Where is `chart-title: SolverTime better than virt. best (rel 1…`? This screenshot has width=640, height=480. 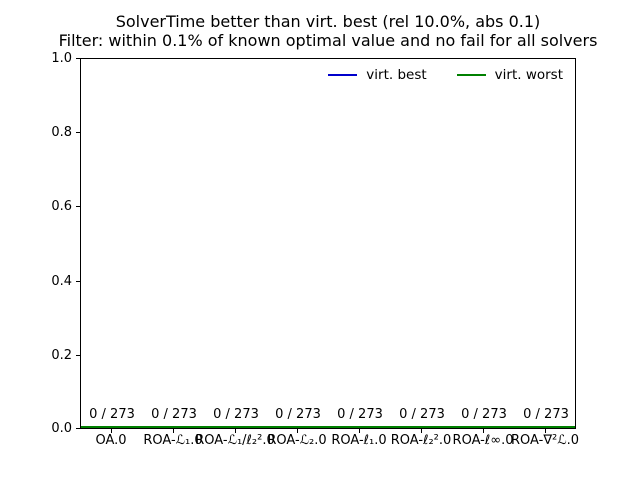 chart-title: SolverTime better than virt. best (rel 1… is located at coordinates (328, 21).